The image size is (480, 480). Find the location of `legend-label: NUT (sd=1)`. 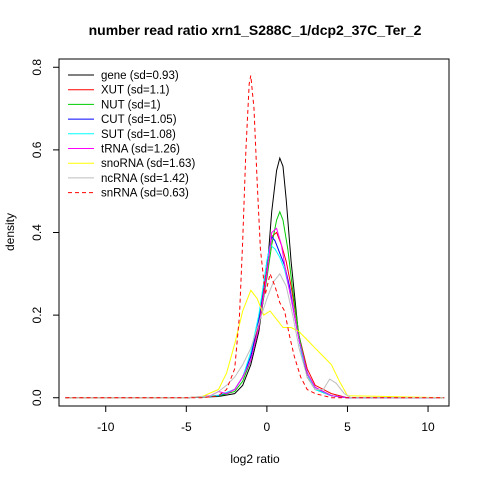

legend-label: NUT (sd=1) is located at coordinates (131, 105).